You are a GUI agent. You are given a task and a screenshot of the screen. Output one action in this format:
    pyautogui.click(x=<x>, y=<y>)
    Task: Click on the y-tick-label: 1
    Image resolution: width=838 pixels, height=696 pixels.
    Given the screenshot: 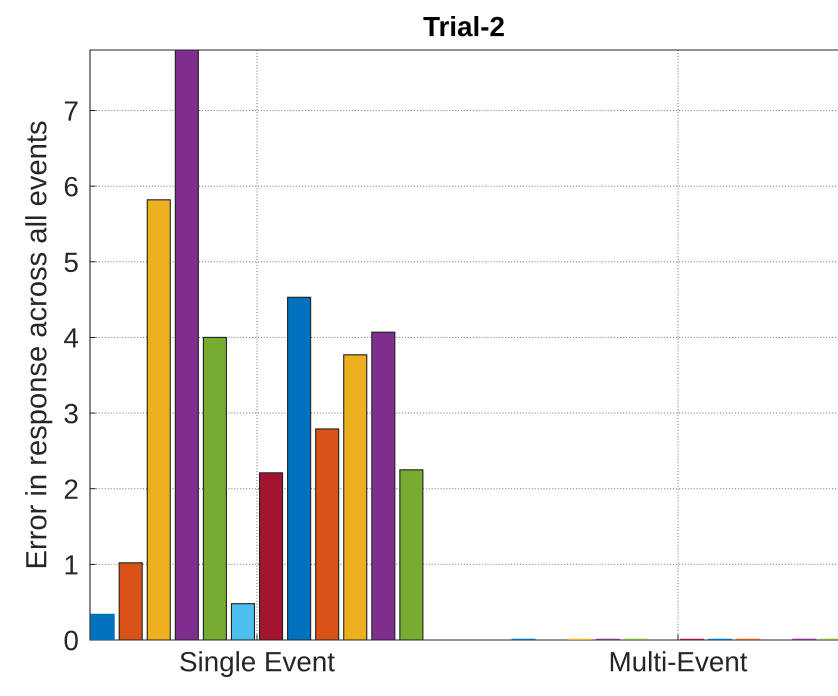 What is the action you would take?
    pyautogui.click(x=72, y=564)
    